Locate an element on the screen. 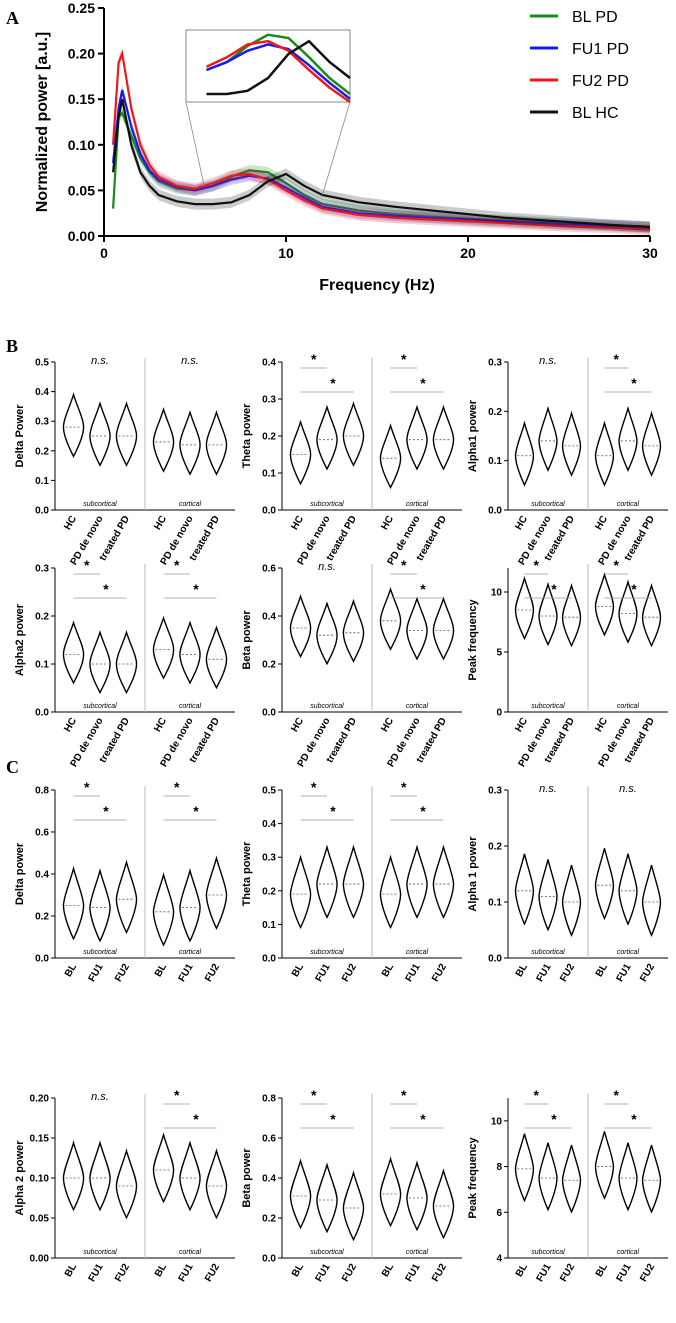 Image resolution: width=676 pixels, height=1323 pixels. y-axis-label: Peak frequency is located at coordinates (473, 639).